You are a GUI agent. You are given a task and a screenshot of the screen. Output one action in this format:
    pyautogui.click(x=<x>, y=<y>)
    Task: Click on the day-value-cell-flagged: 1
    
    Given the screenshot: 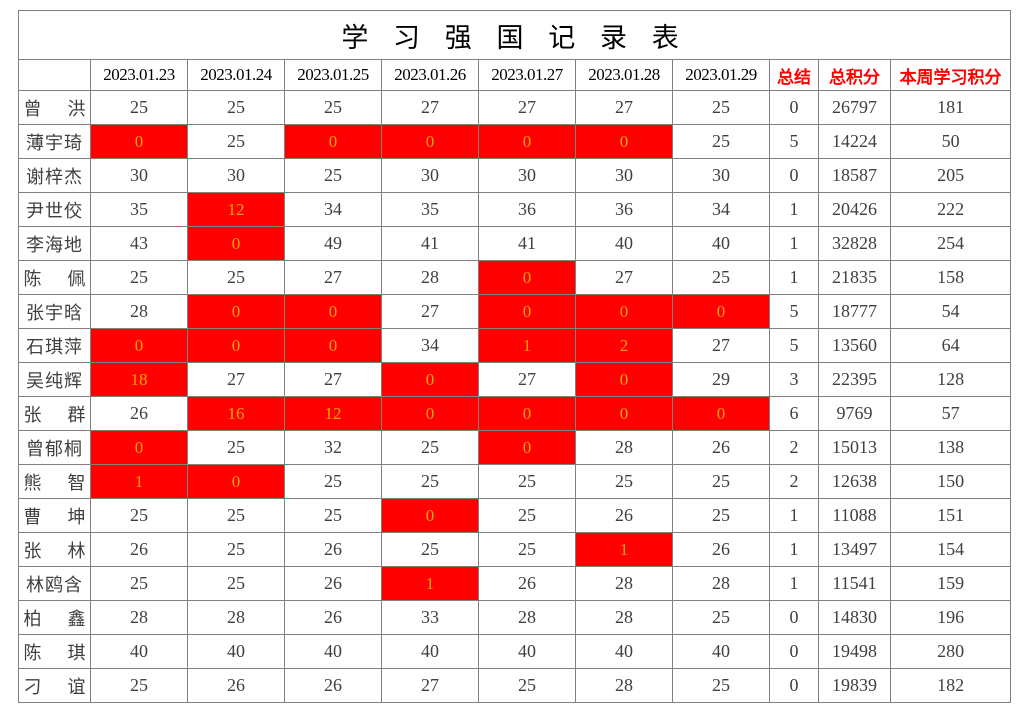 What is the action you would take?
    pyautogui.click(x=624, y=549)
    